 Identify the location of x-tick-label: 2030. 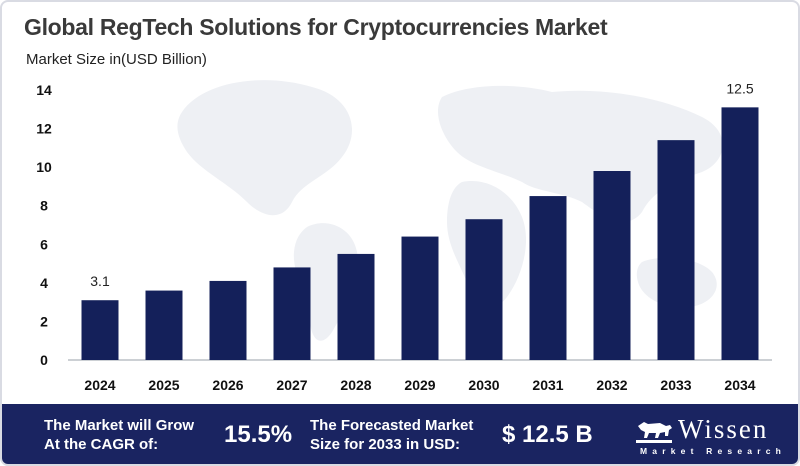
(483, 385).